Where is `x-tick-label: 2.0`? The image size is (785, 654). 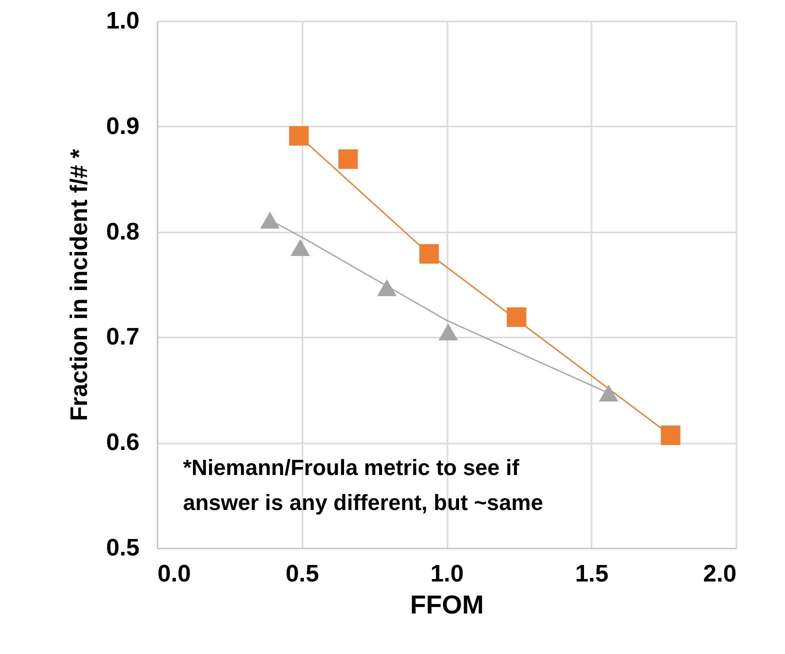 x-tick-label: 2.0 is located at coordinates (719, 574).